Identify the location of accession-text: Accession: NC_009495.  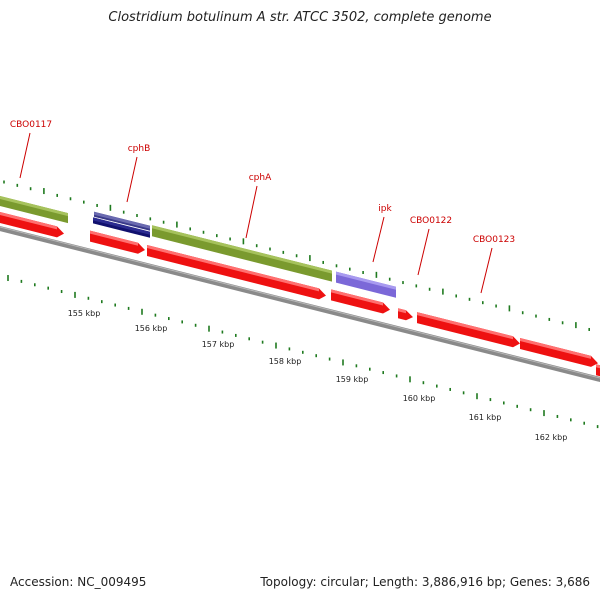
(78, 582).